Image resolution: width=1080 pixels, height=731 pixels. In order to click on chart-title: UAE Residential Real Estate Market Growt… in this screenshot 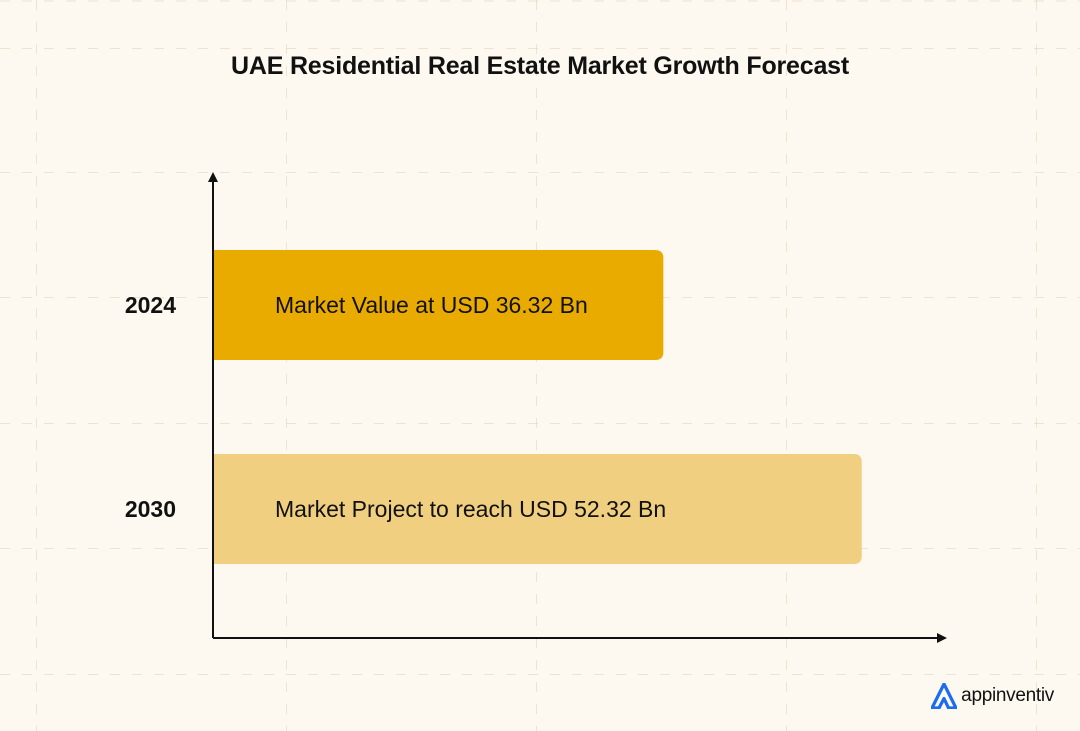, I will do `click(540, 66)`.